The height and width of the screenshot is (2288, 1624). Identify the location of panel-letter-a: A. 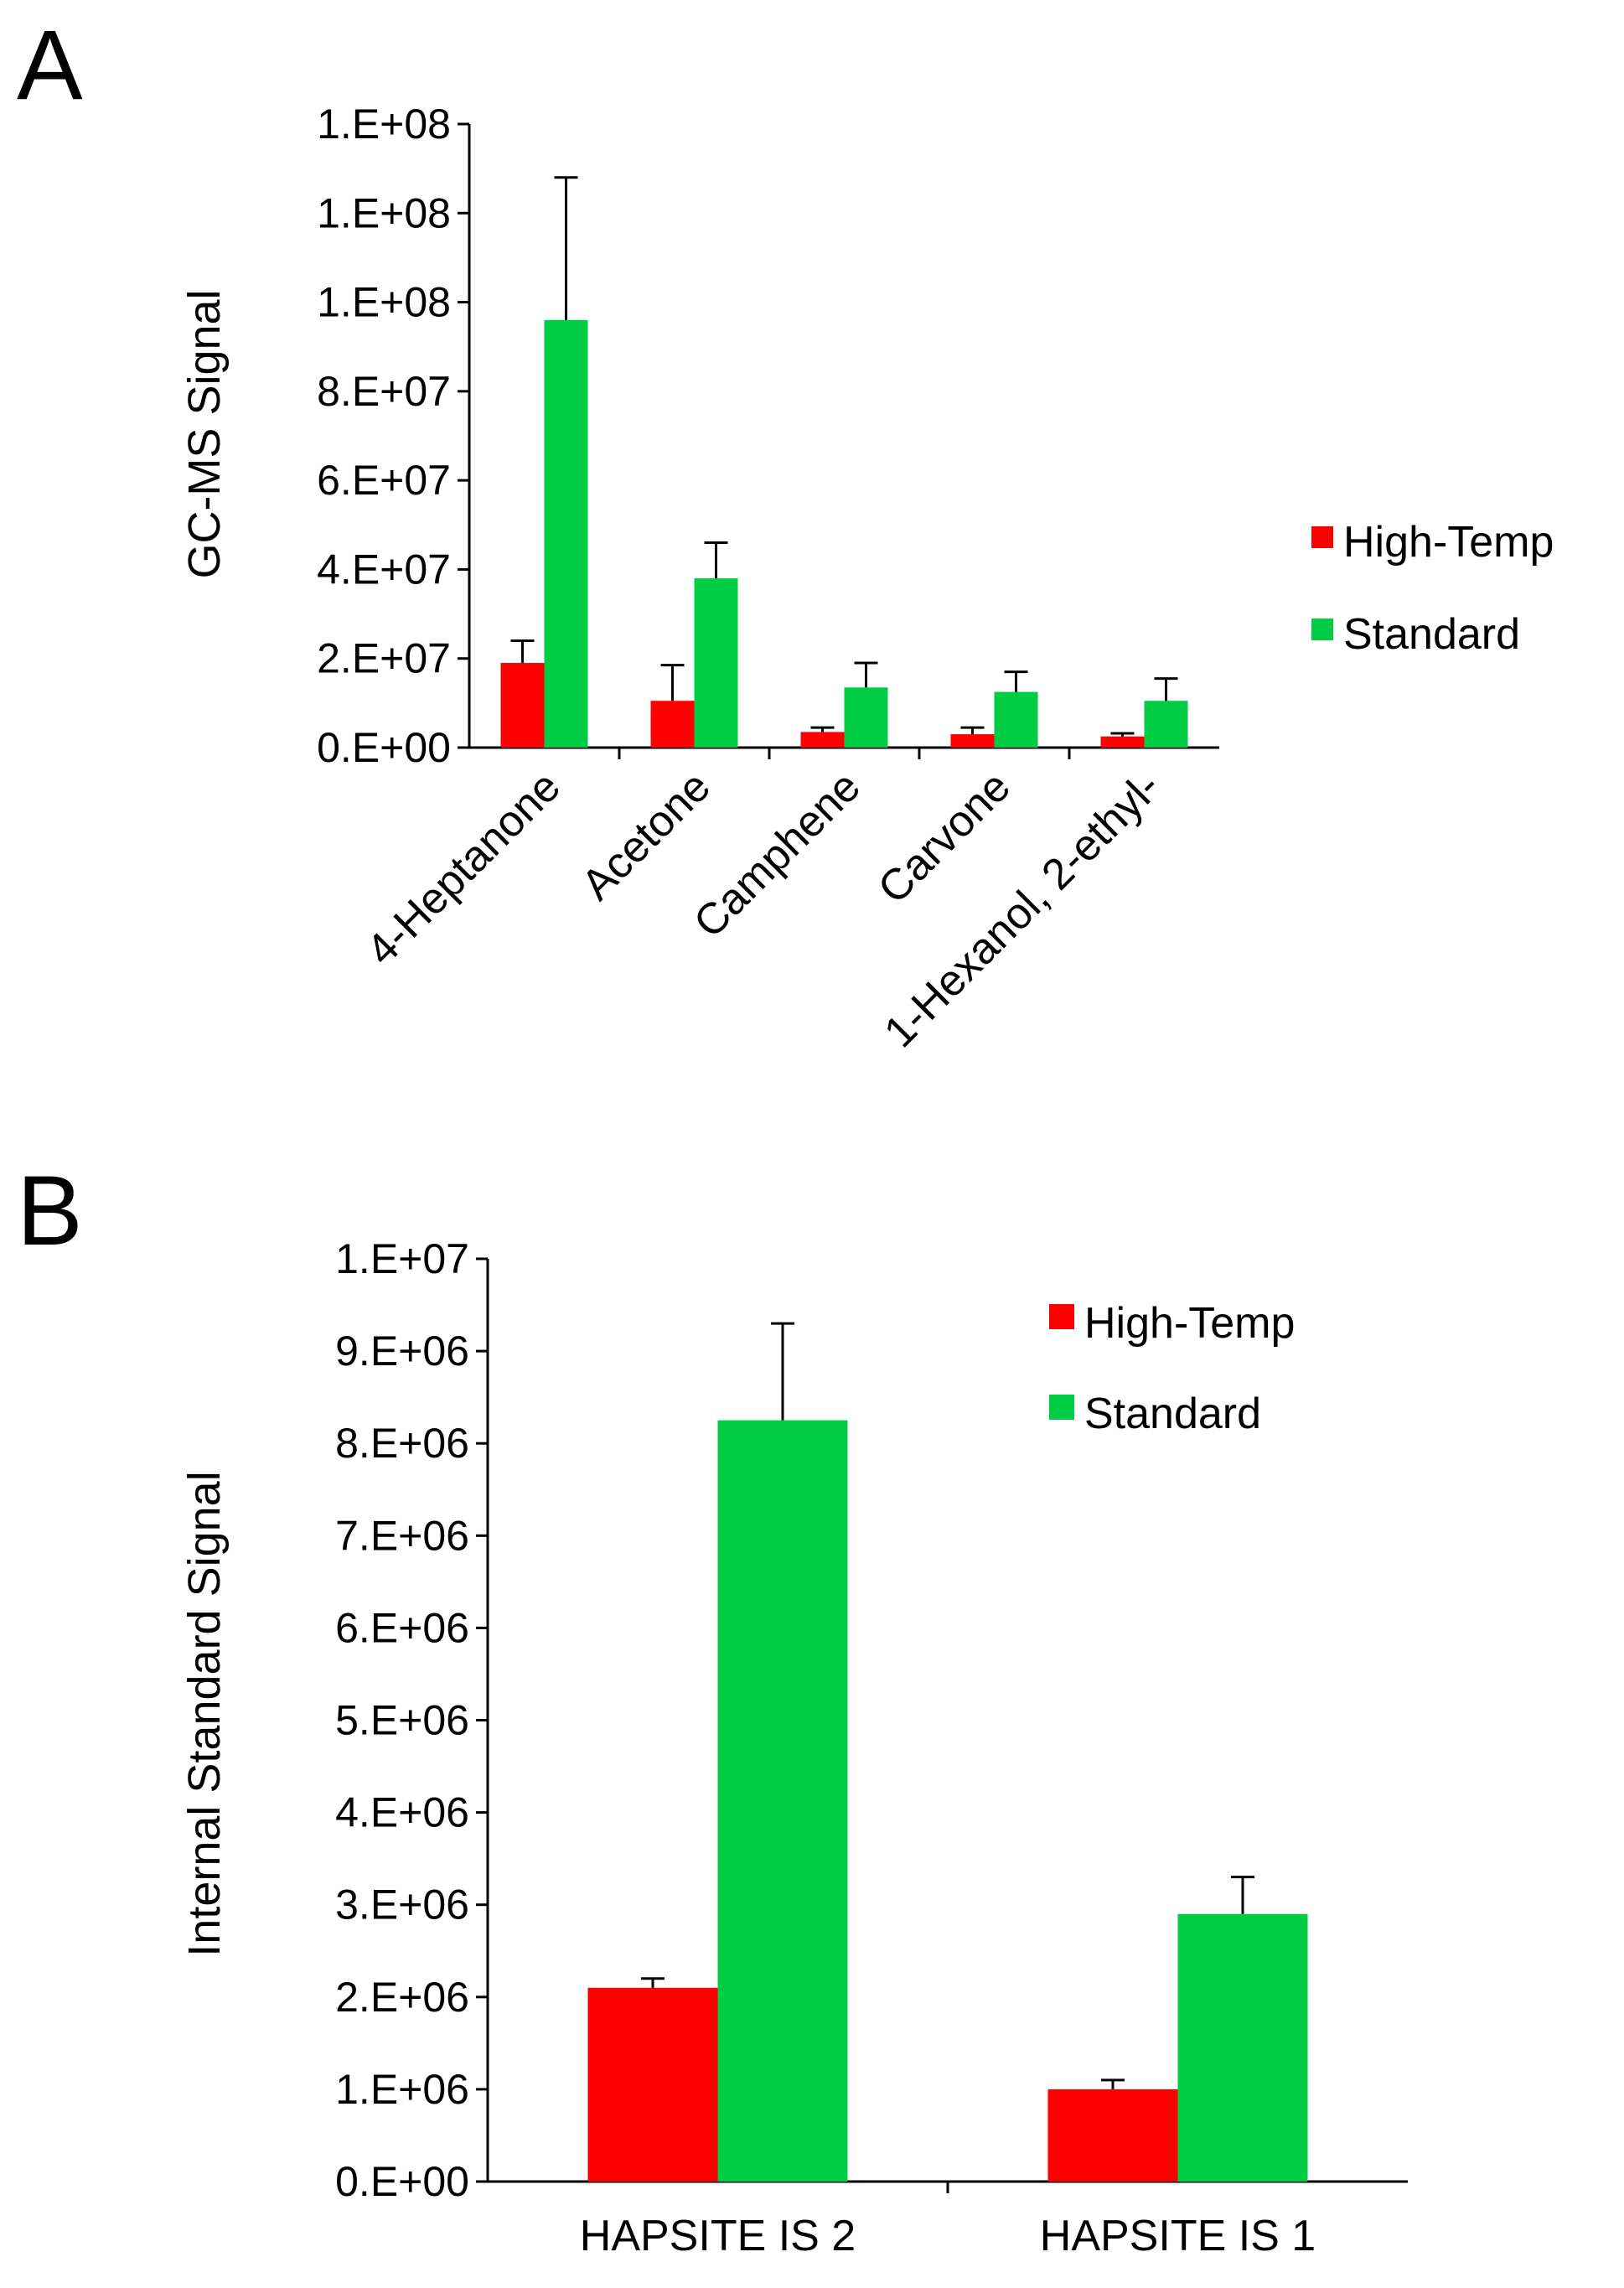
(50, 65).